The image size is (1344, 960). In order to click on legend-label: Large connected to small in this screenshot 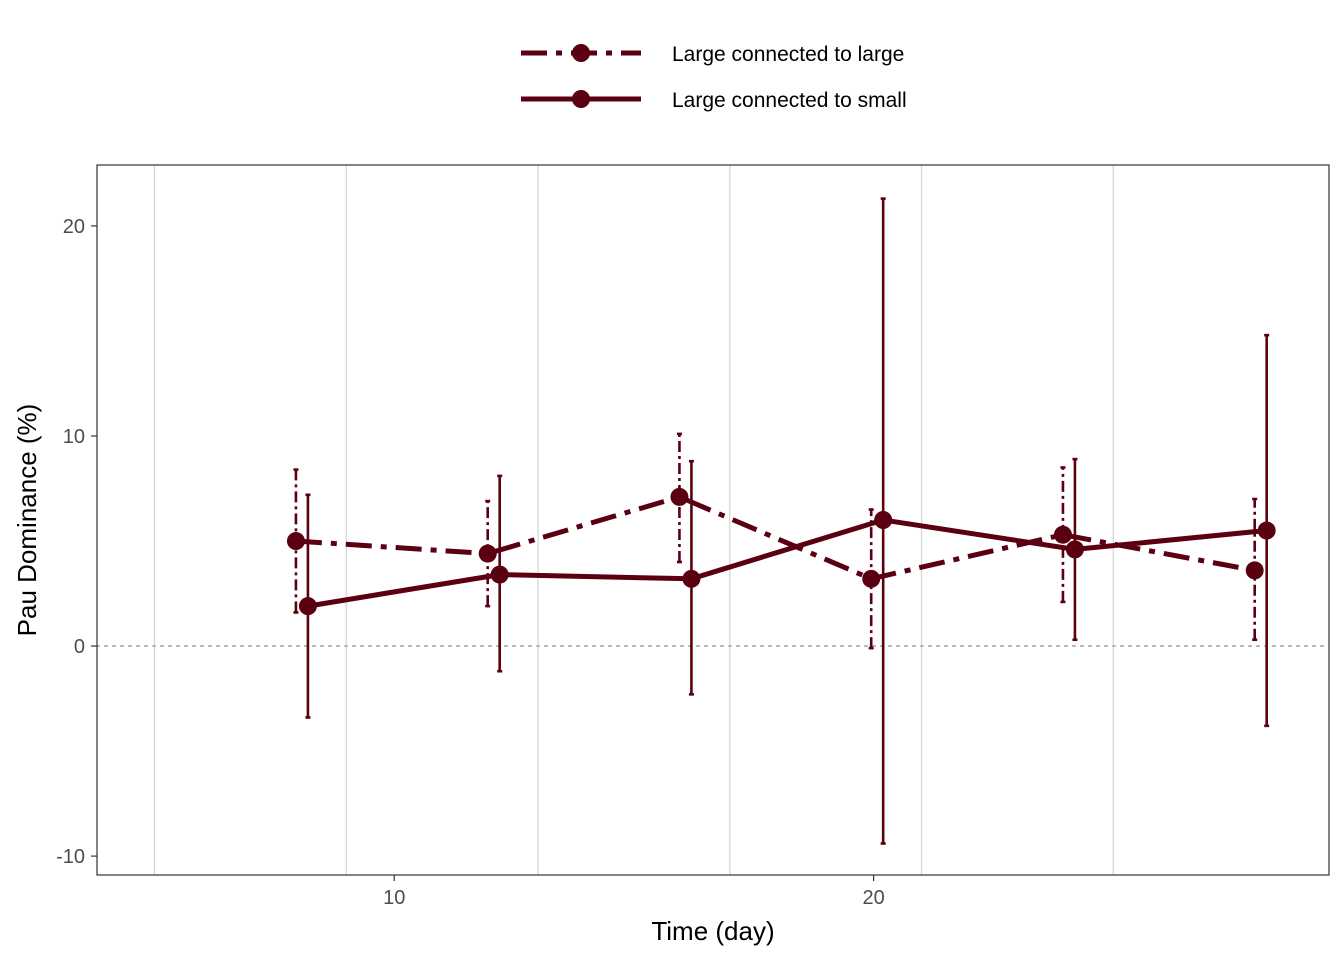, I will do `click(789, 100)`.